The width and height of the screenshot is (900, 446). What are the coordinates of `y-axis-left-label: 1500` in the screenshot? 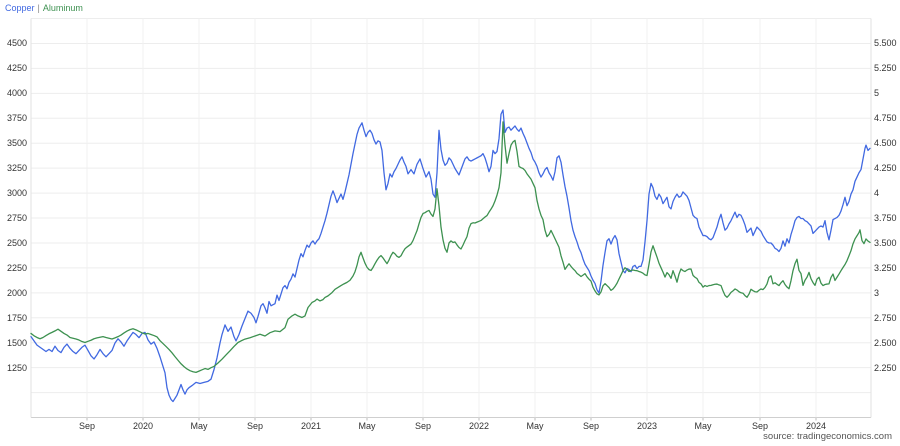 It's located at (16, 343).